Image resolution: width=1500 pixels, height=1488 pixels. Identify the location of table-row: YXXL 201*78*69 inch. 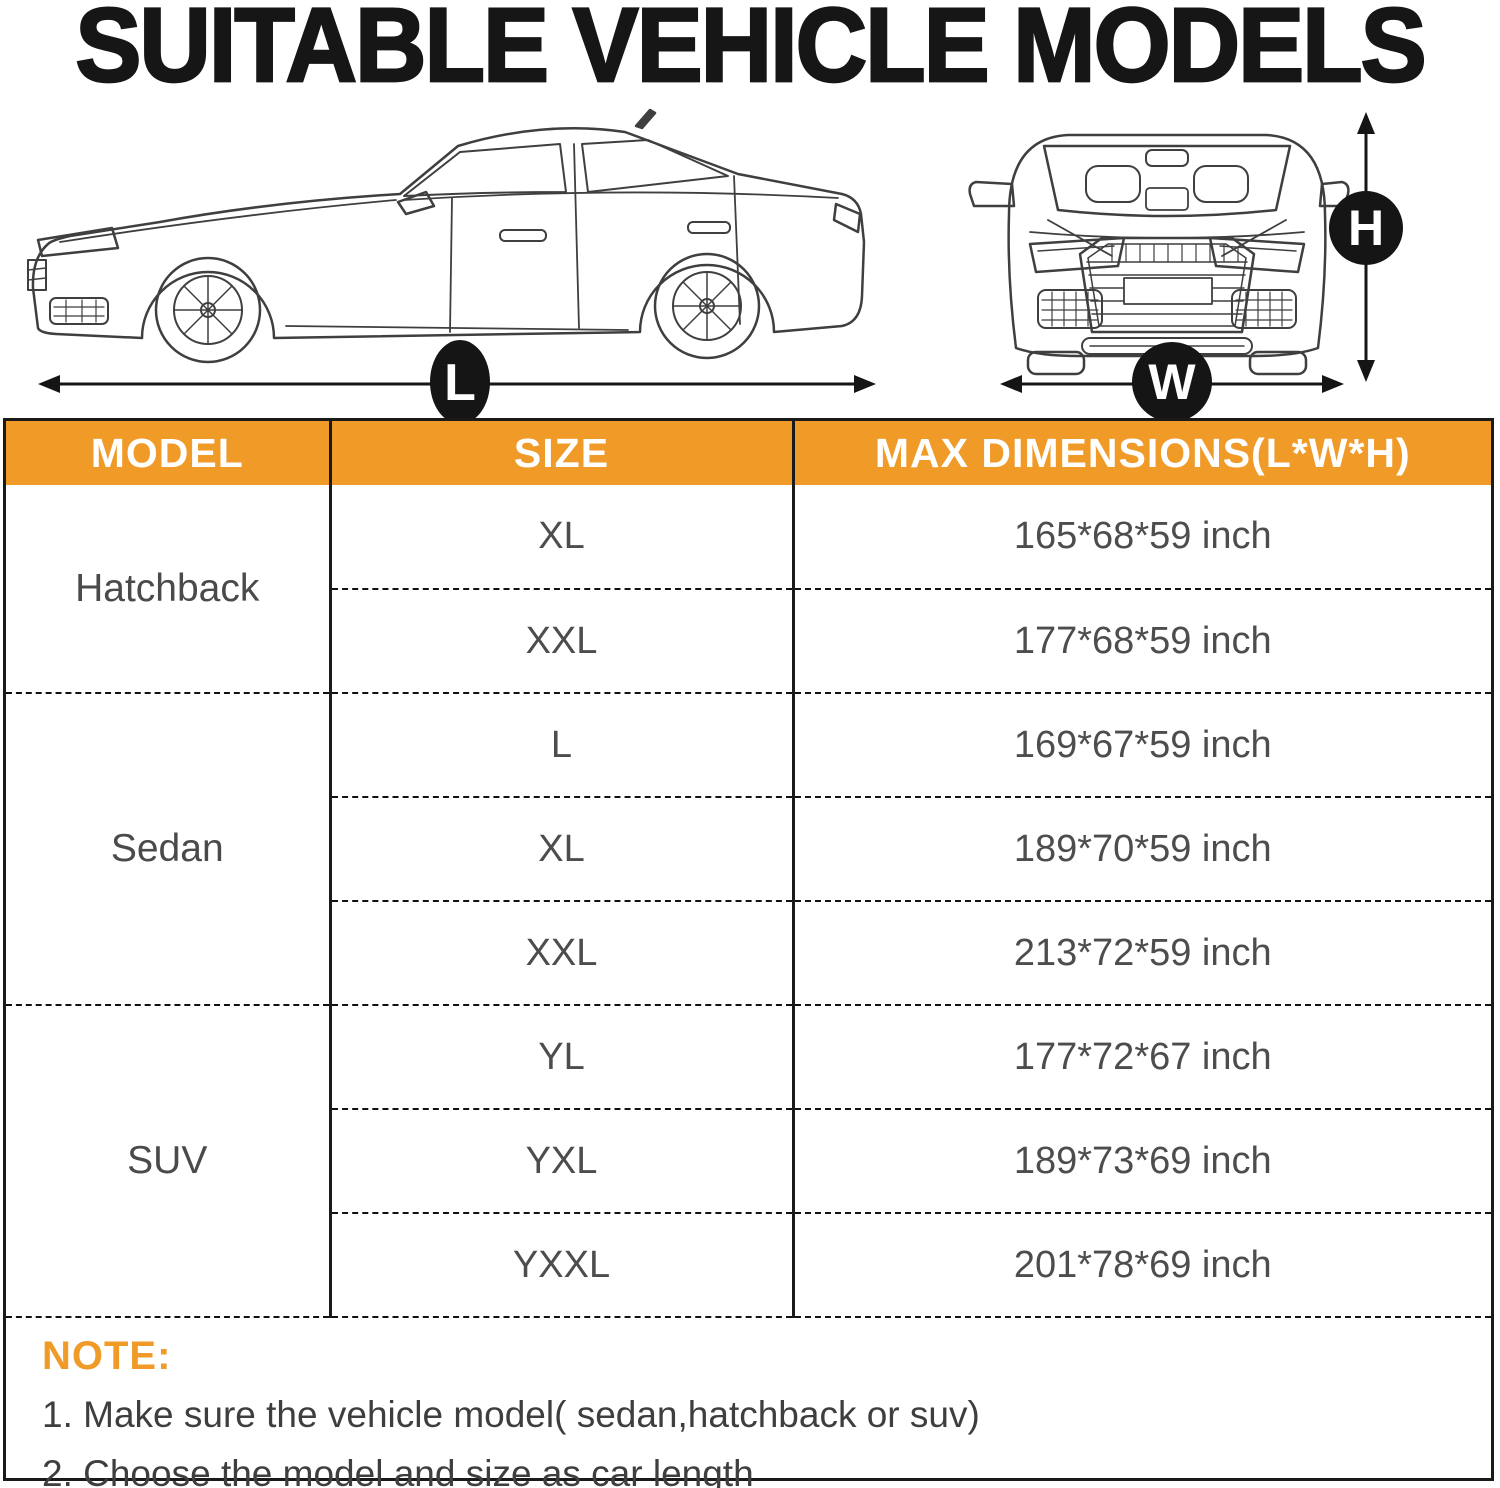
(748, 1265).